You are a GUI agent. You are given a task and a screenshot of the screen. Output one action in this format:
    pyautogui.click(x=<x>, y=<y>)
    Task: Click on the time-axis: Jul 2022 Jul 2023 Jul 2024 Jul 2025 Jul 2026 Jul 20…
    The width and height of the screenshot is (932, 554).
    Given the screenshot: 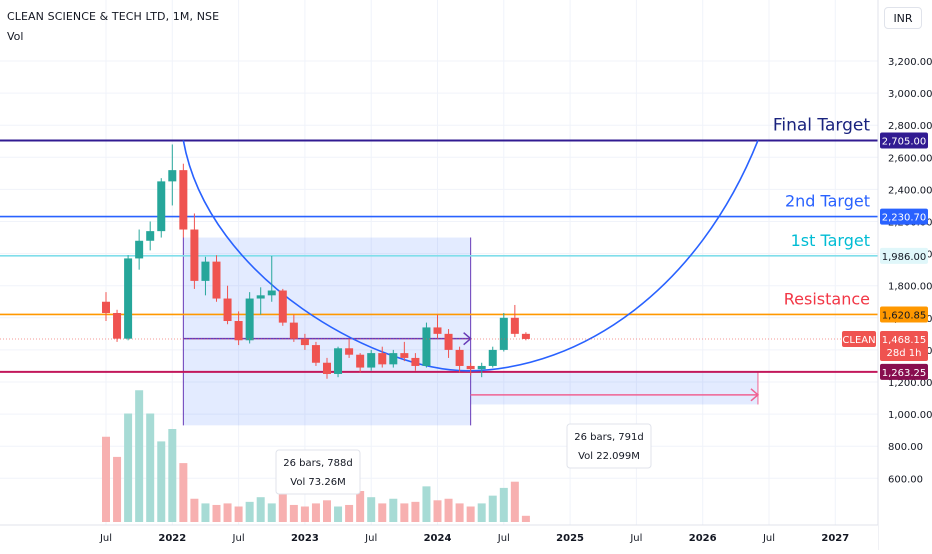 What is the action you would take?
    pyautogui.click(x=439, y=537)
    